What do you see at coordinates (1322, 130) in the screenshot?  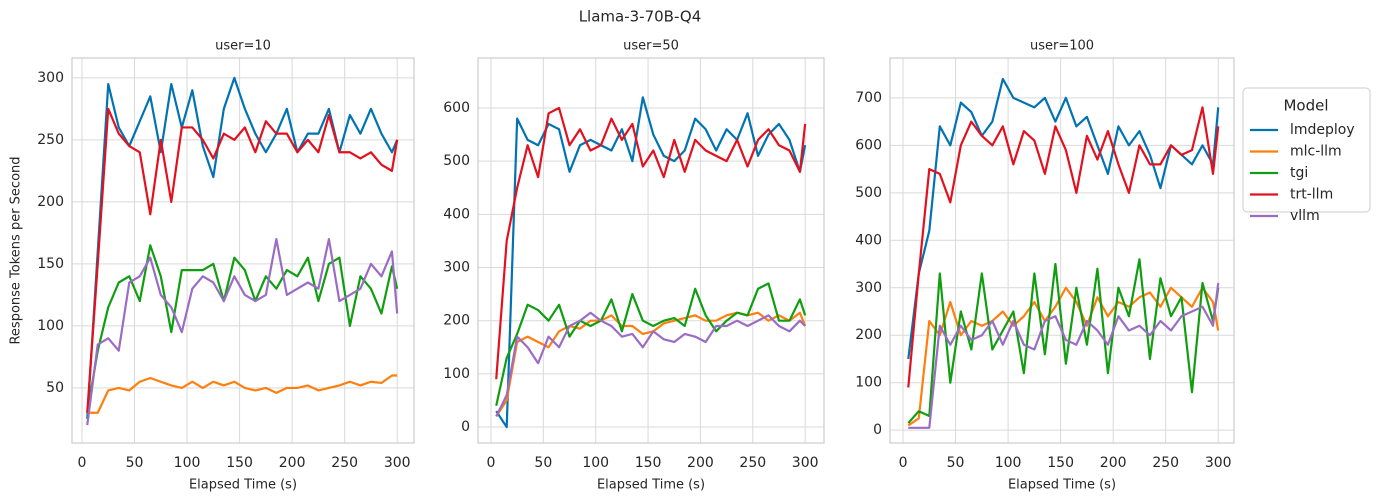 I see `legend-label: lmdeploy` at bounding box center [1322, 130].